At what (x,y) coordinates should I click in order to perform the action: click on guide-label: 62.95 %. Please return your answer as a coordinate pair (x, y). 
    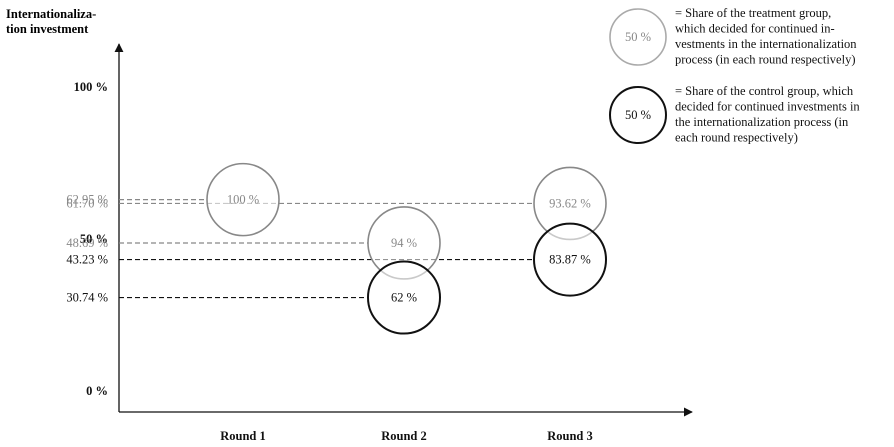
    Looking at the image, I should click on (87, 200).